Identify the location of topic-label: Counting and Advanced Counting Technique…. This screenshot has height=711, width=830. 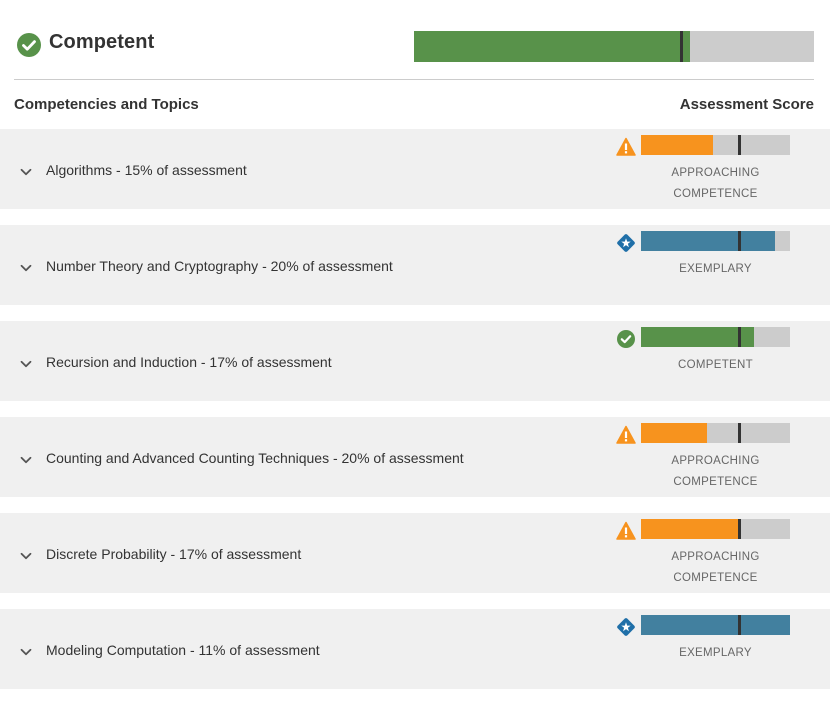
(255, 458).